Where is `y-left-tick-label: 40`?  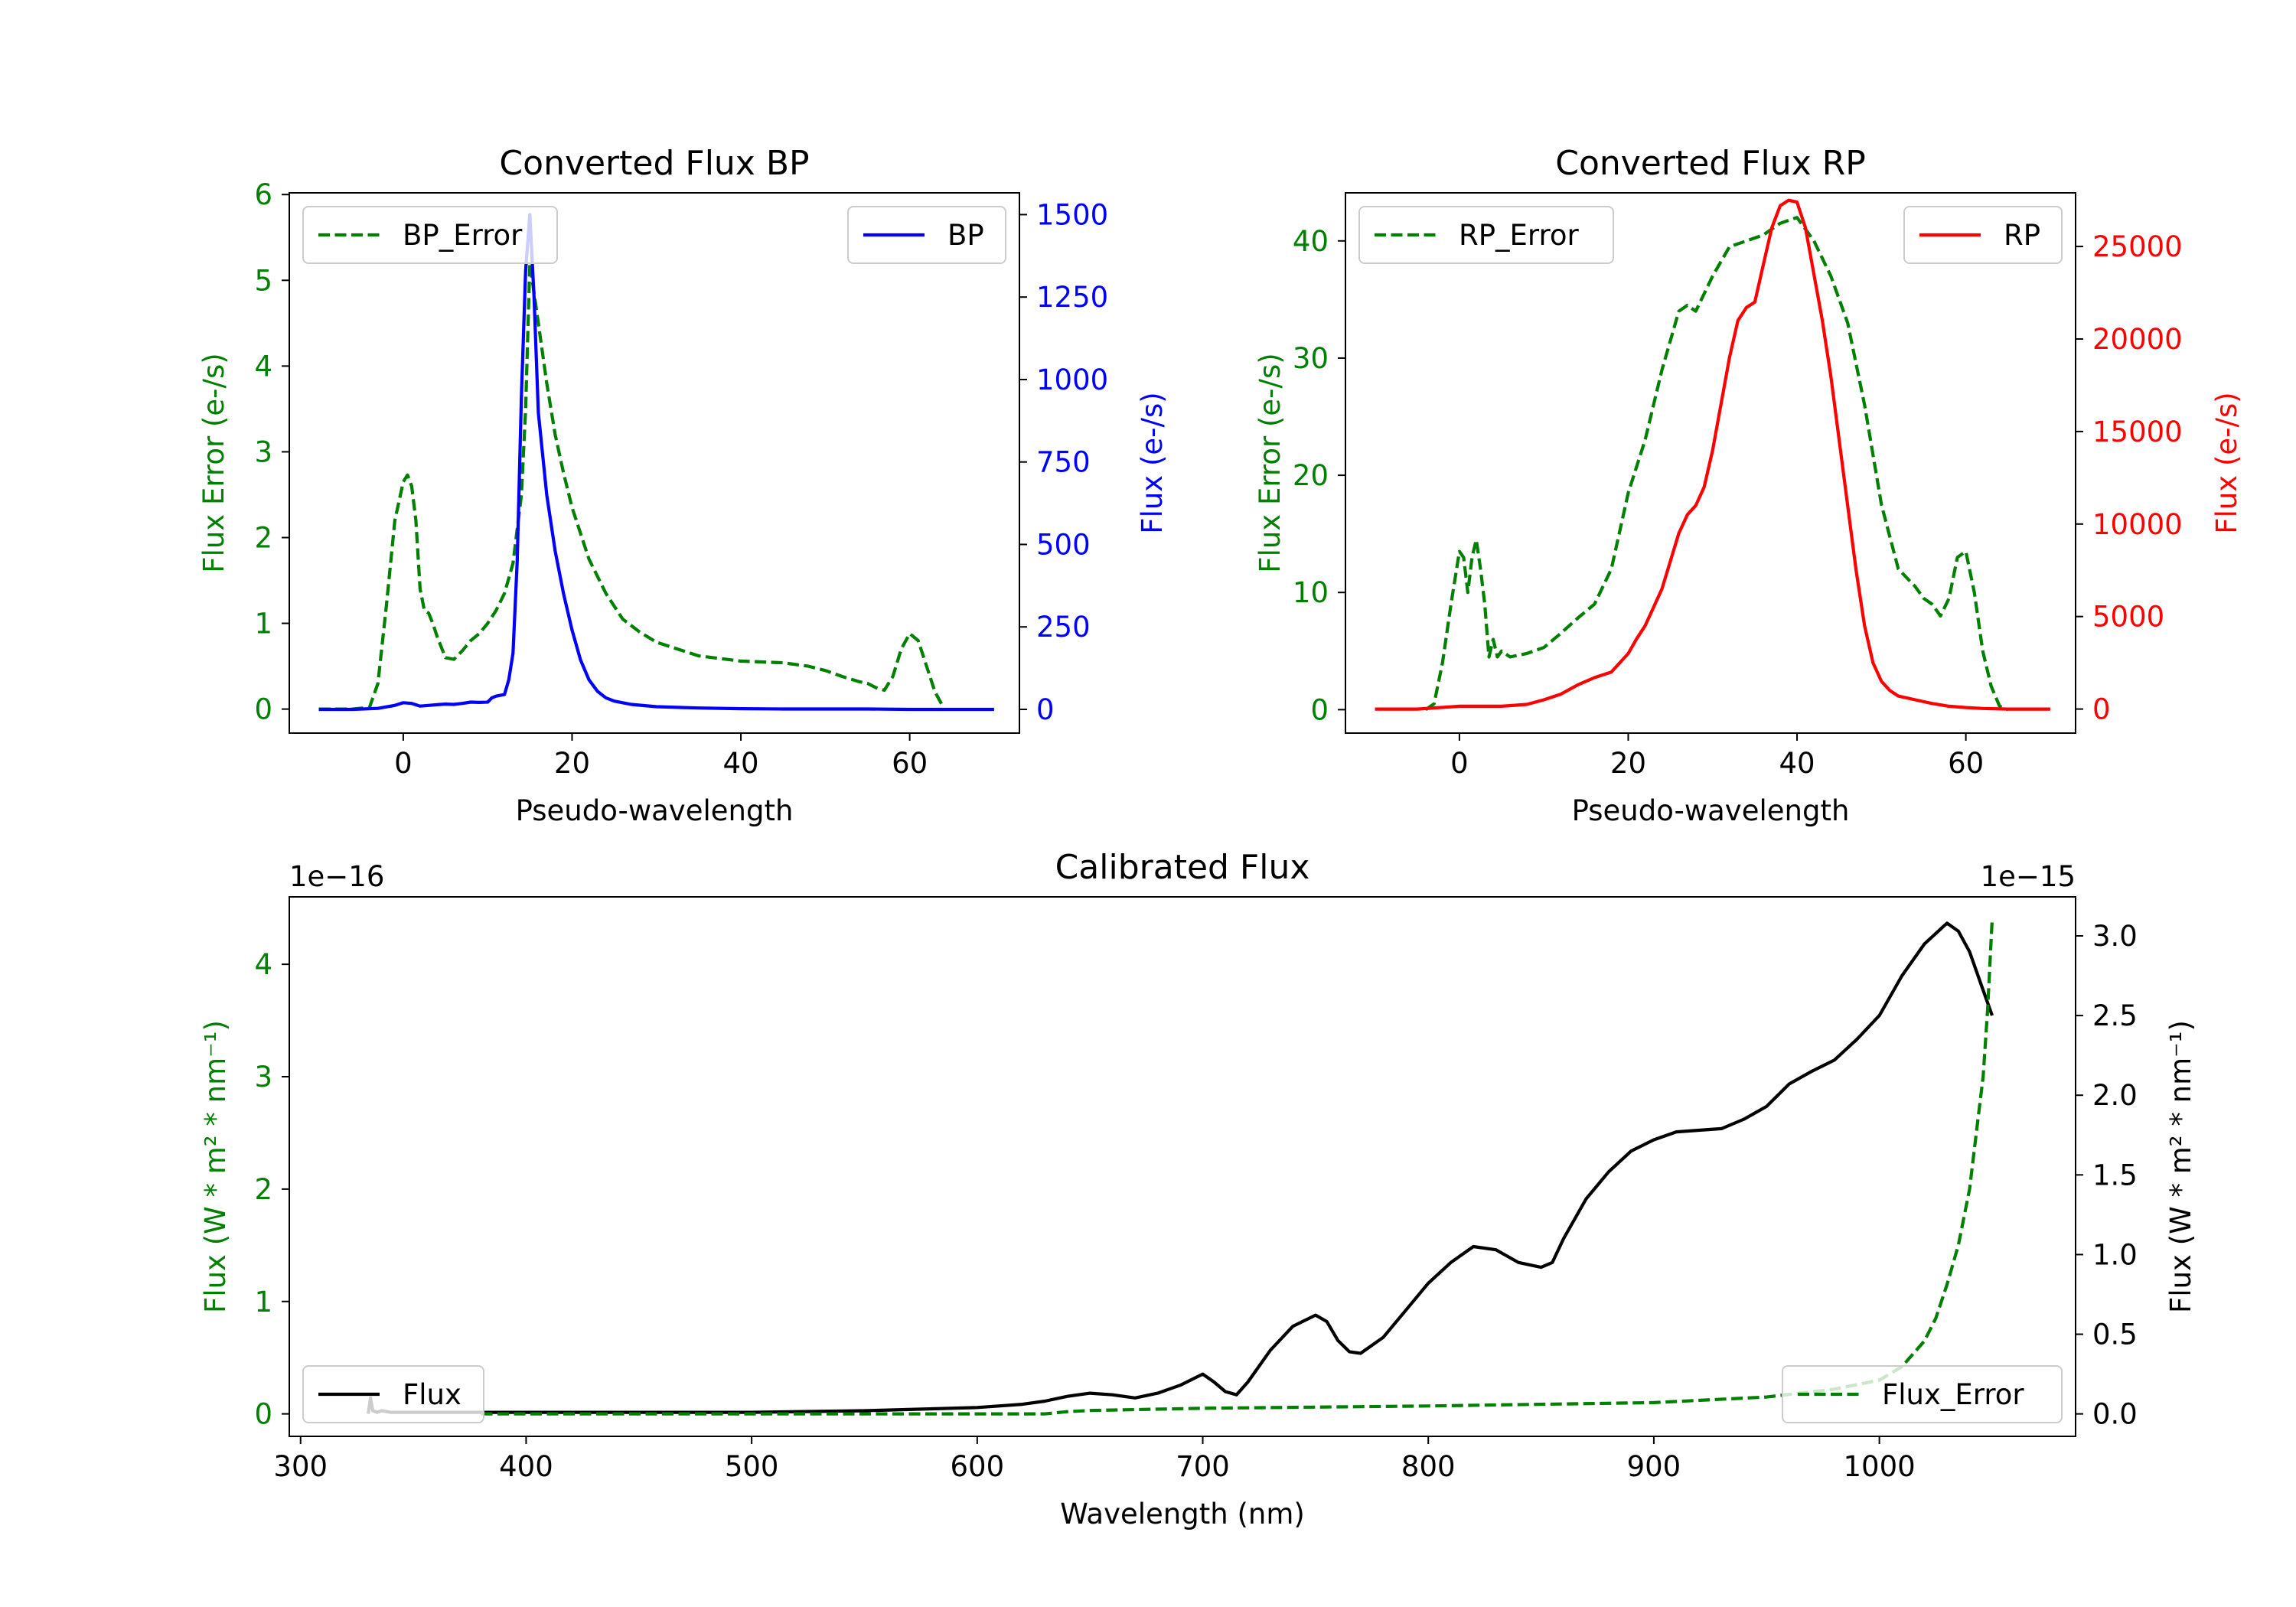
y-left-tick-label: 40 is located at coordinates (1311, 242).